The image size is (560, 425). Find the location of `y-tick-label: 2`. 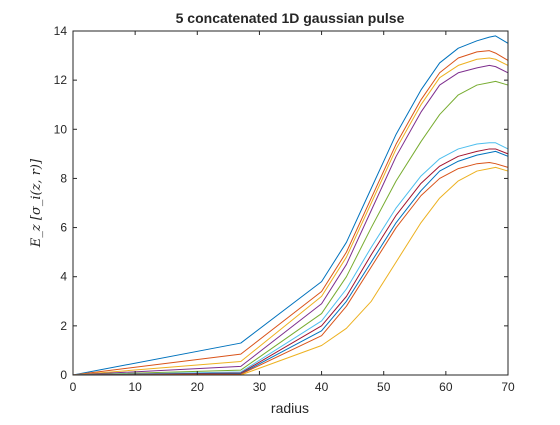

y-tick-label: 2 is located at coordinates (63, 326).